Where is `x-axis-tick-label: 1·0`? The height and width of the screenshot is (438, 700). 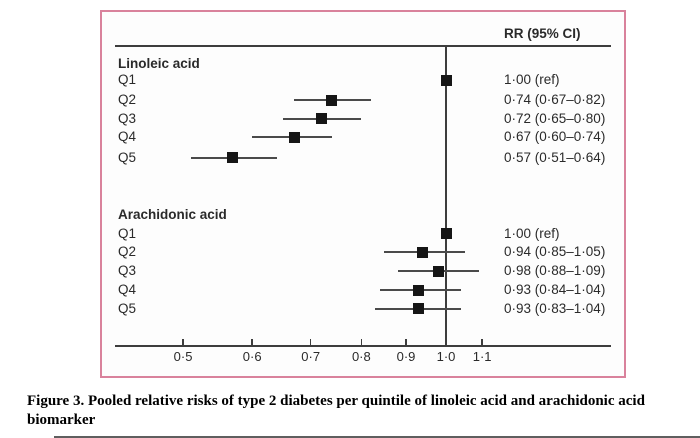 x-axis-tick-label: 1·0 is located at coordinates (446, 356).